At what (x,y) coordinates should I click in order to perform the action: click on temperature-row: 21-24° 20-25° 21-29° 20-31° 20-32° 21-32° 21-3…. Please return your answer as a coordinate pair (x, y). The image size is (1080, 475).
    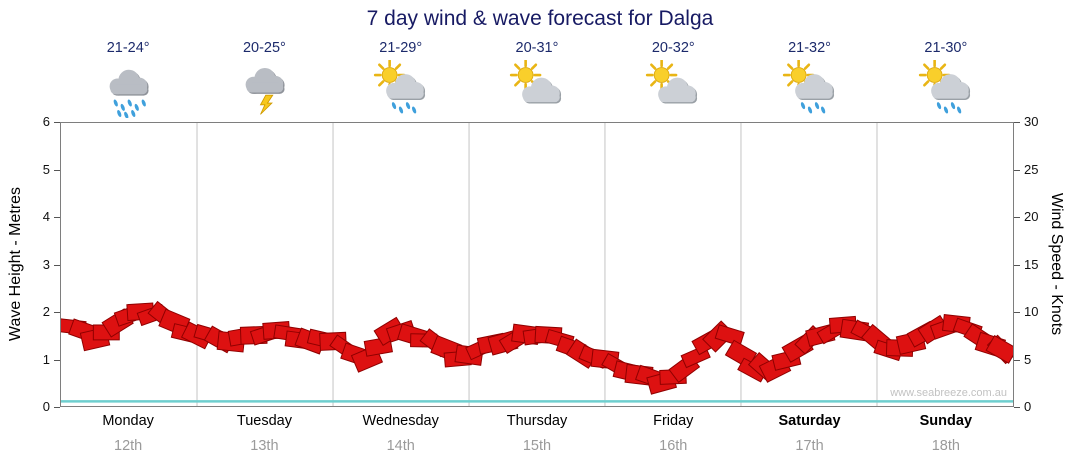
    Looking at the image, I should click on (537, 48).